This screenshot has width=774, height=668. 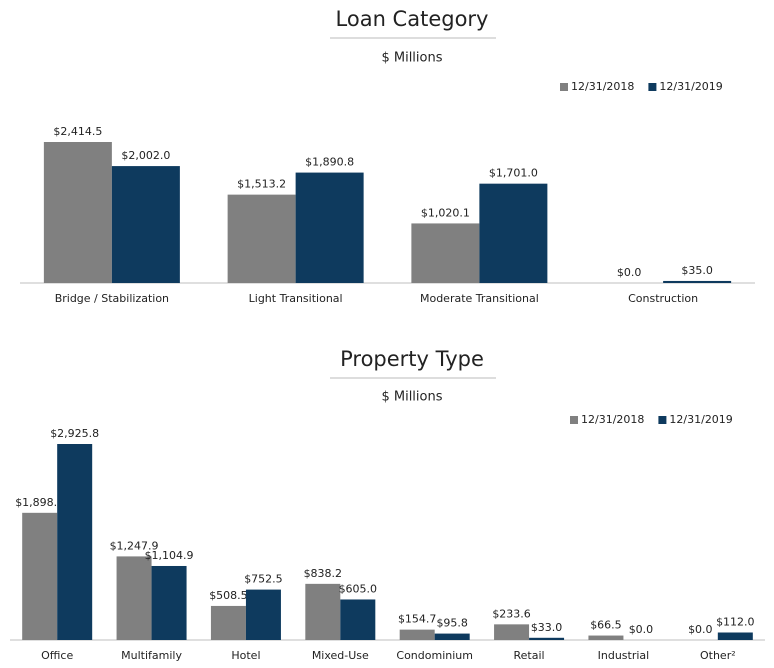 What do you see at coordinates (340, 655) in the screenshot?
I see `x-tick-label: Mixed-Use` at bounding box center [340, 655].